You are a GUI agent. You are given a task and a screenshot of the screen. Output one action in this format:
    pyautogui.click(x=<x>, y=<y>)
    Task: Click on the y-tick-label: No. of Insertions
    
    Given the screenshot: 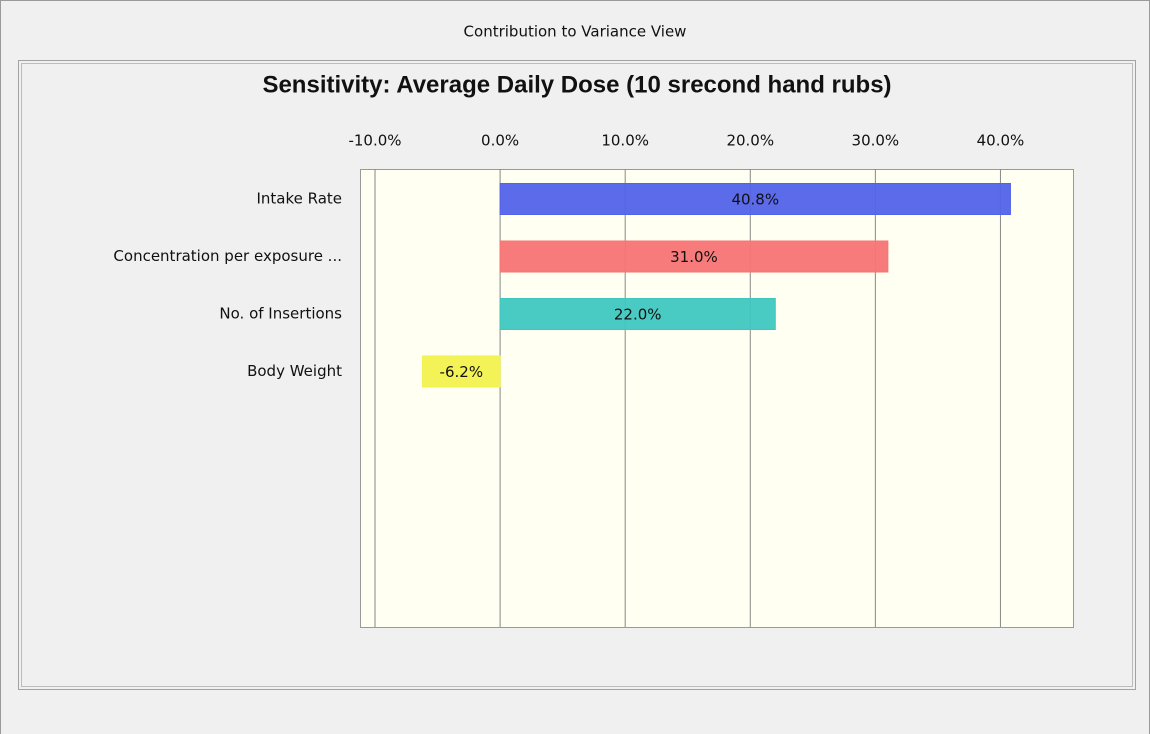 What is the action you would take?
    pyautogui.click(x=280, y=314)
    